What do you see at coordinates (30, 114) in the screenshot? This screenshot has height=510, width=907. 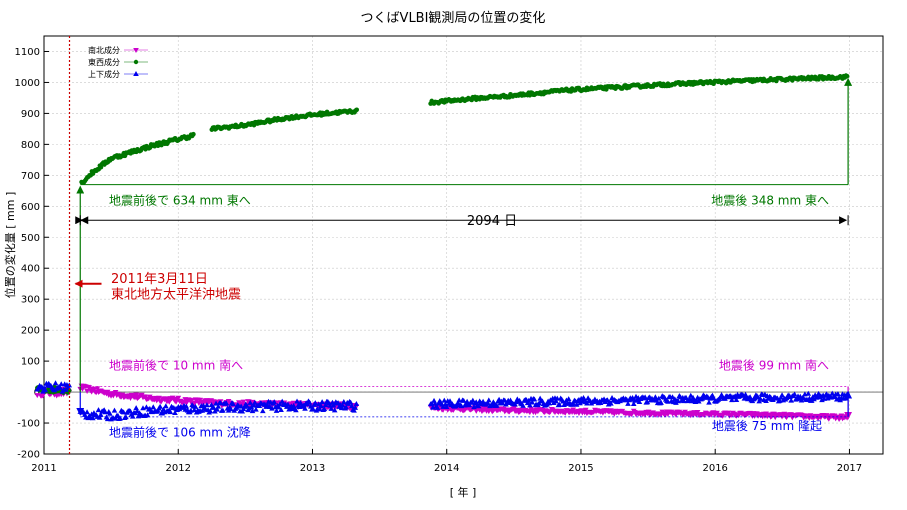 I see `y-tick-label: 900` at bounding box center [30, 114].